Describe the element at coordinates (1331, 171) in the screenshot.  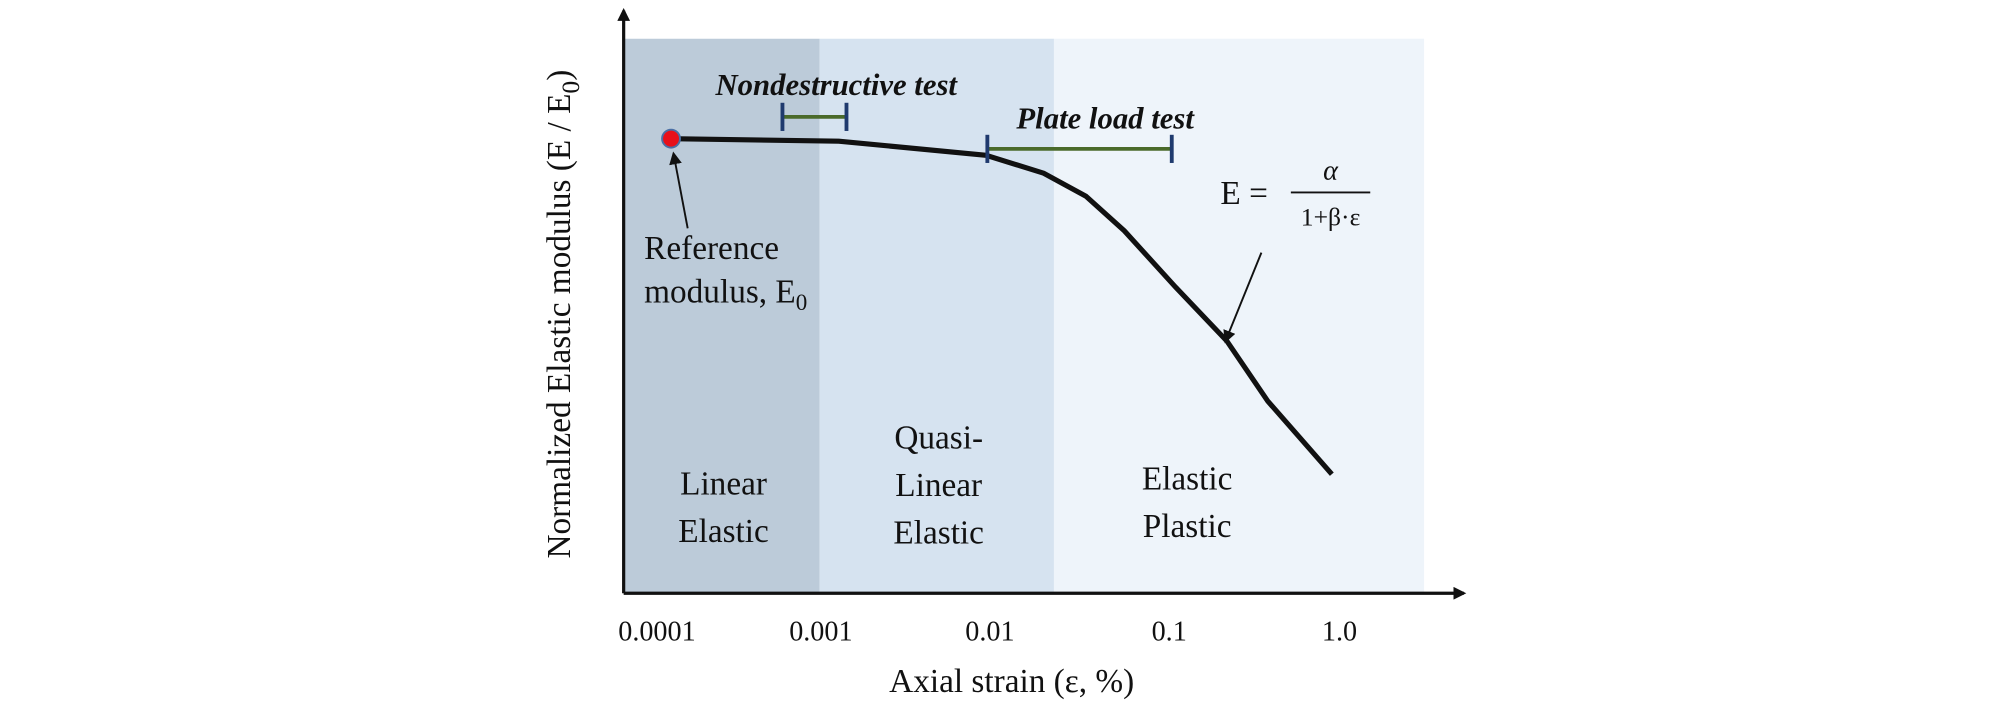
I see `formula-numerator: α` at that location.